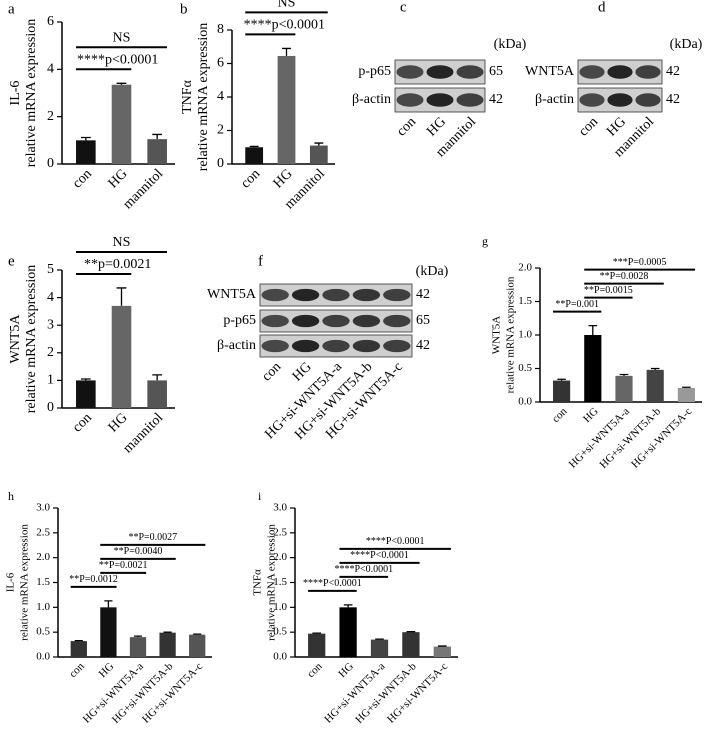  I want to click on y-tick-label: 5, so click(50, 269).